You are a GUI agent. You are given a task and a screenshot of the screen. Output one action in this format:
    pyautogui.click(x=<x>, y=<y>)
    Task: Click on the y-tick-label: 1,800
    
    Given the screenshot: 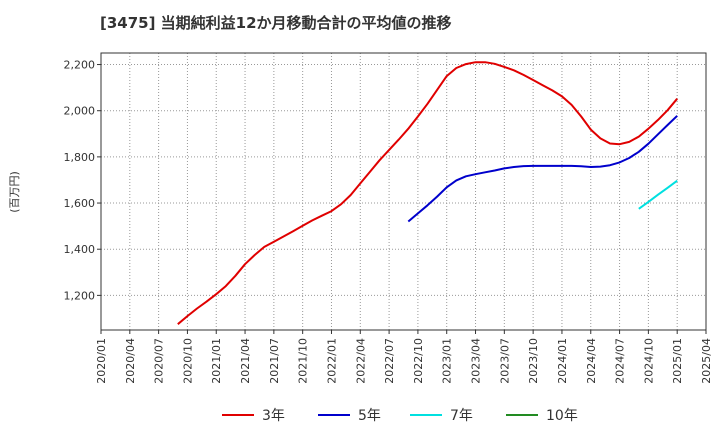 What is the action you would take?
    pyautogui.click(x=80, y=157)
    